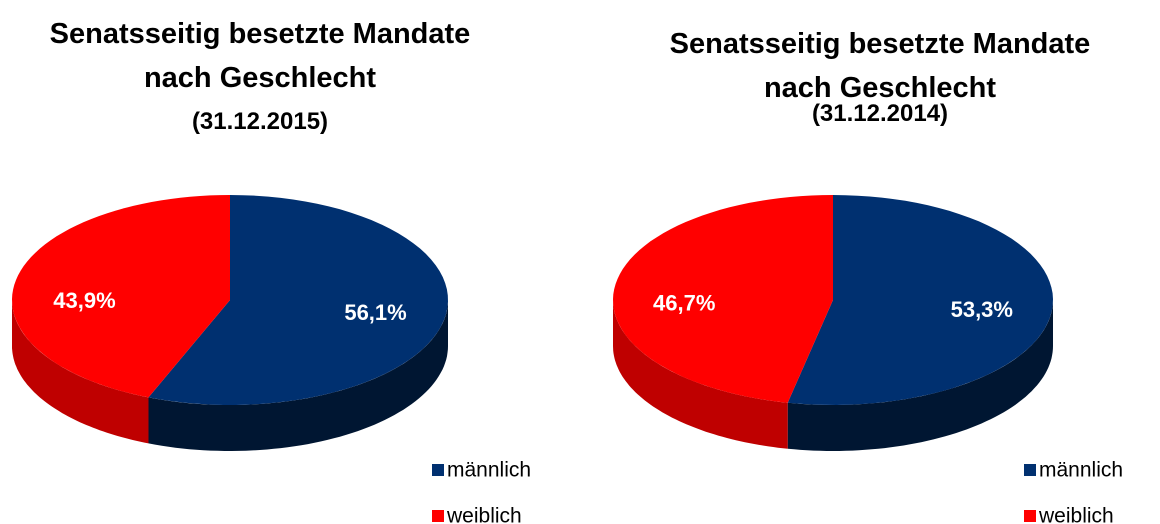 The width and height of the screenshot is (1160, 524). Describe the element at coordinates (684, 303) in the screenshot. I see `data-label: 46,7%` at that location.